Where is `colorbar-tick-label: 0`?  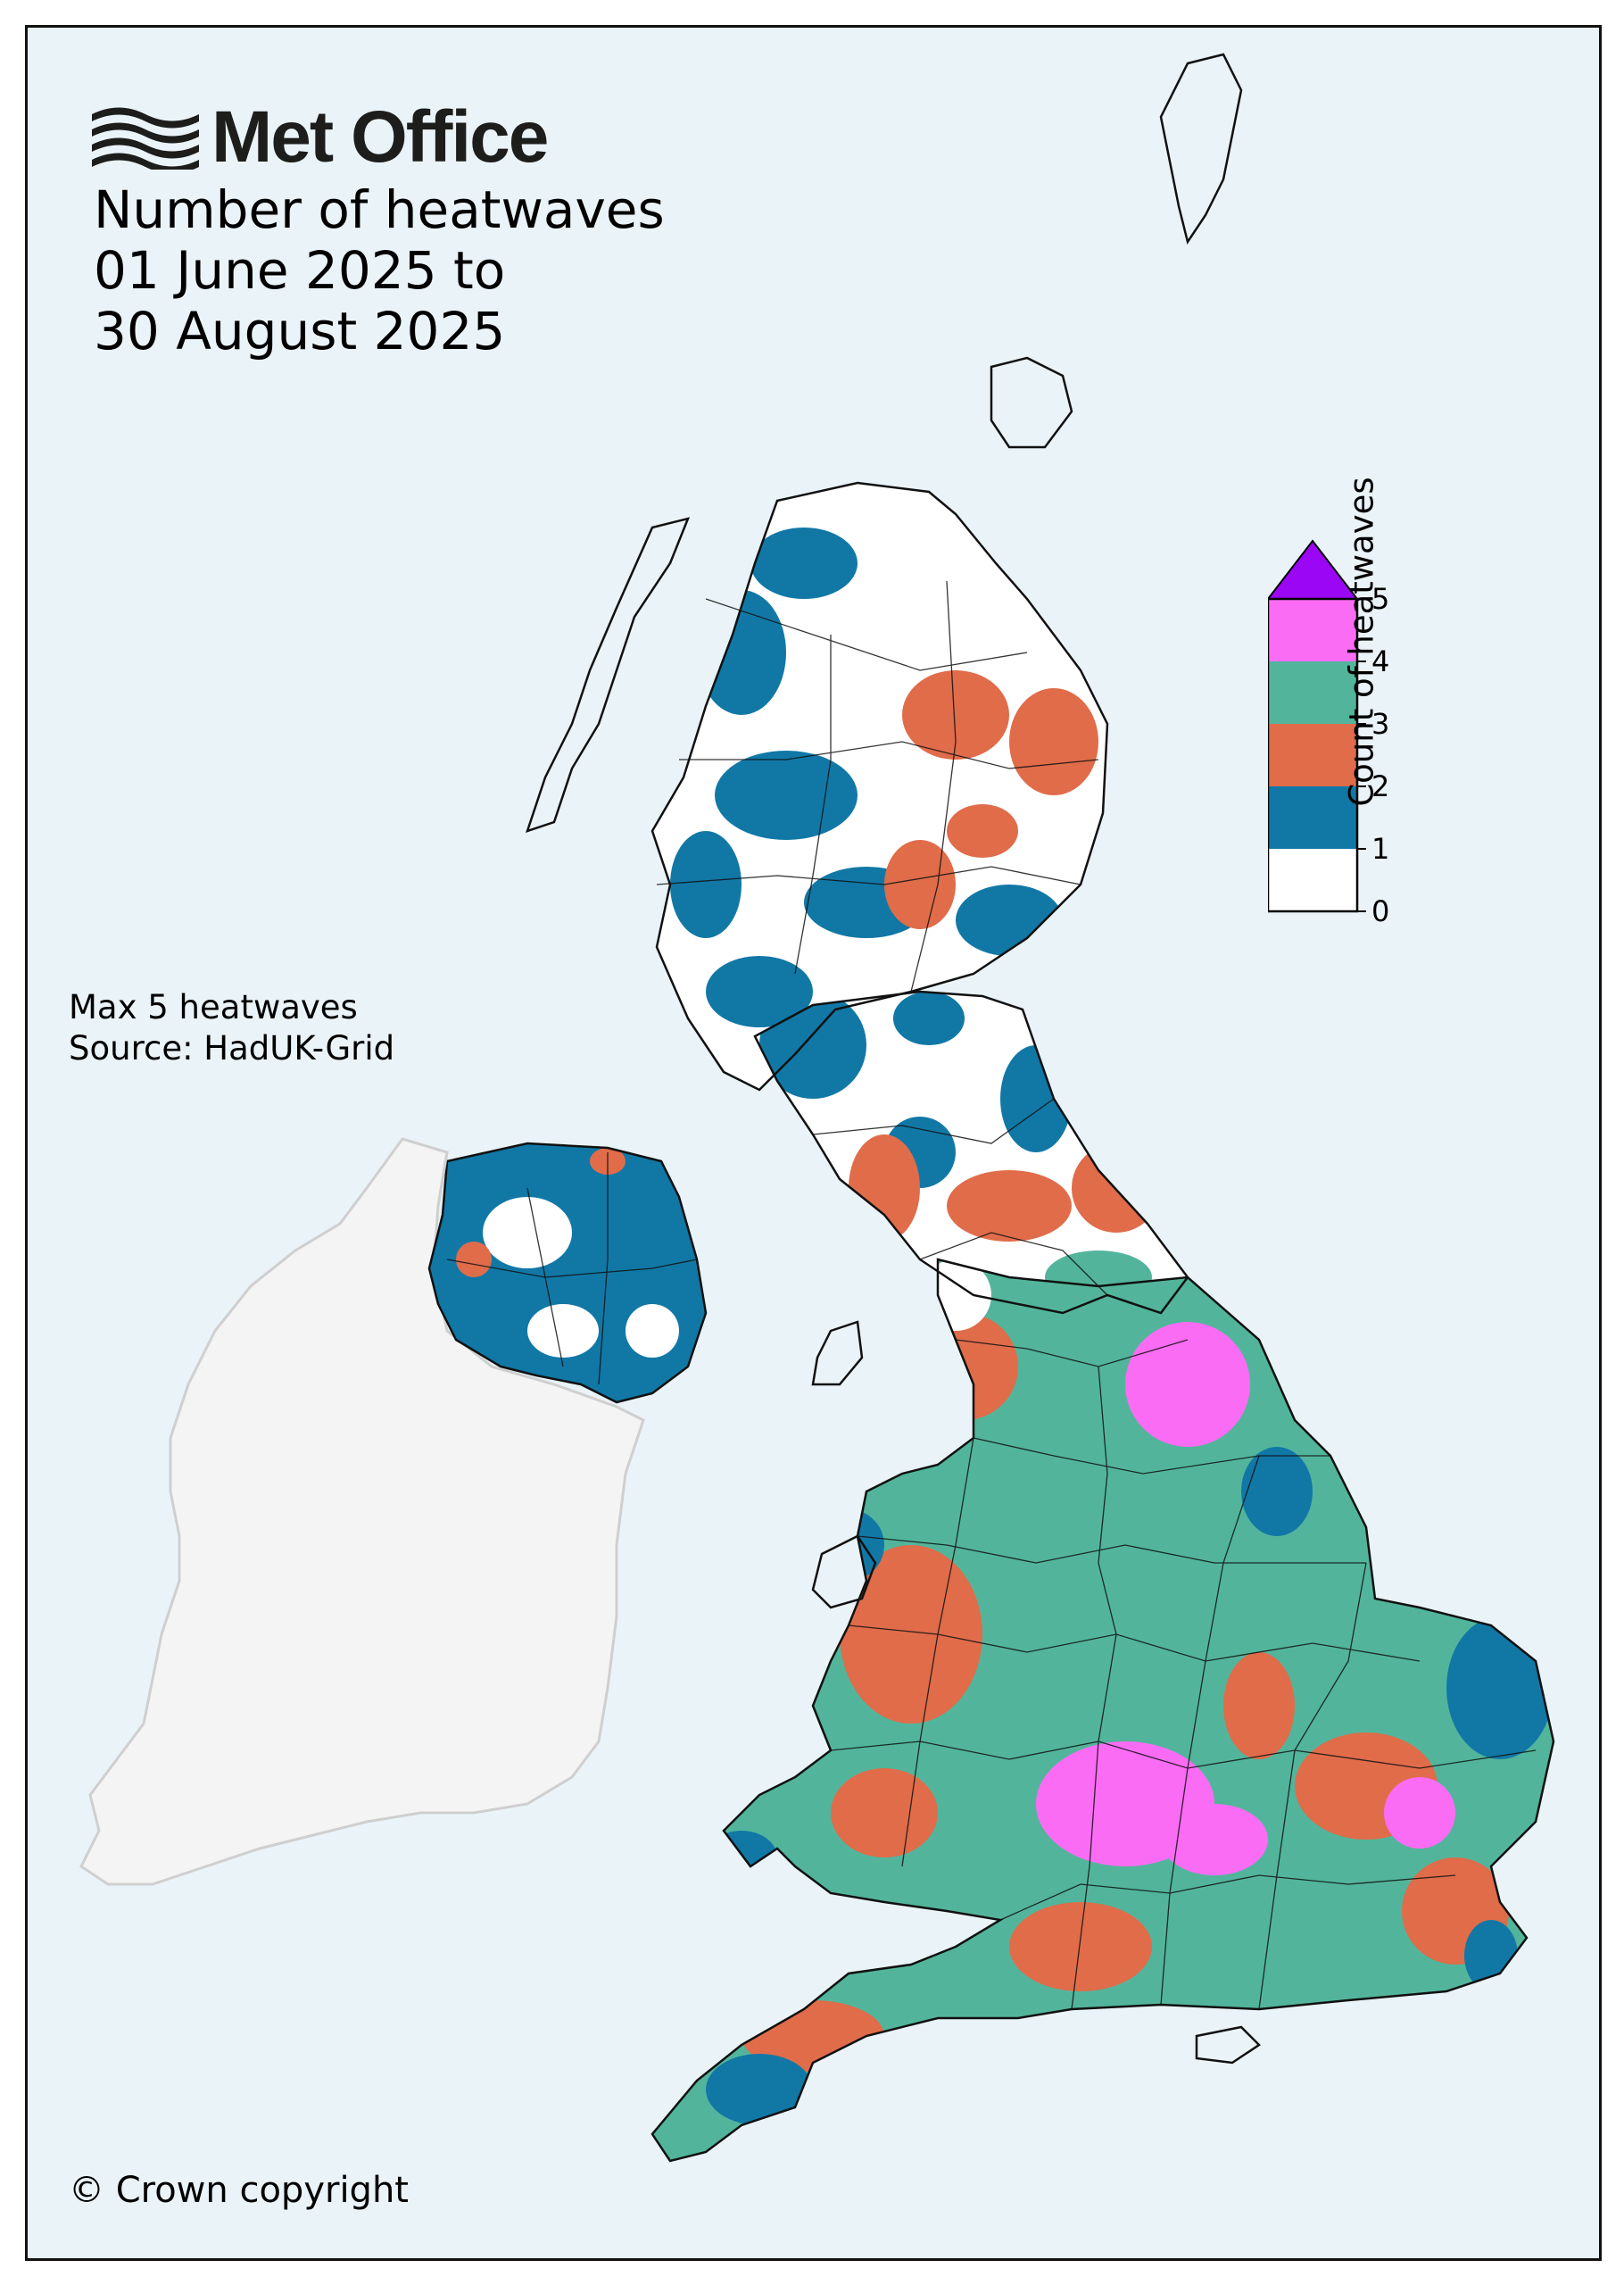 colorbar-tick-label: 0 is located at coordinates (1380, 911).